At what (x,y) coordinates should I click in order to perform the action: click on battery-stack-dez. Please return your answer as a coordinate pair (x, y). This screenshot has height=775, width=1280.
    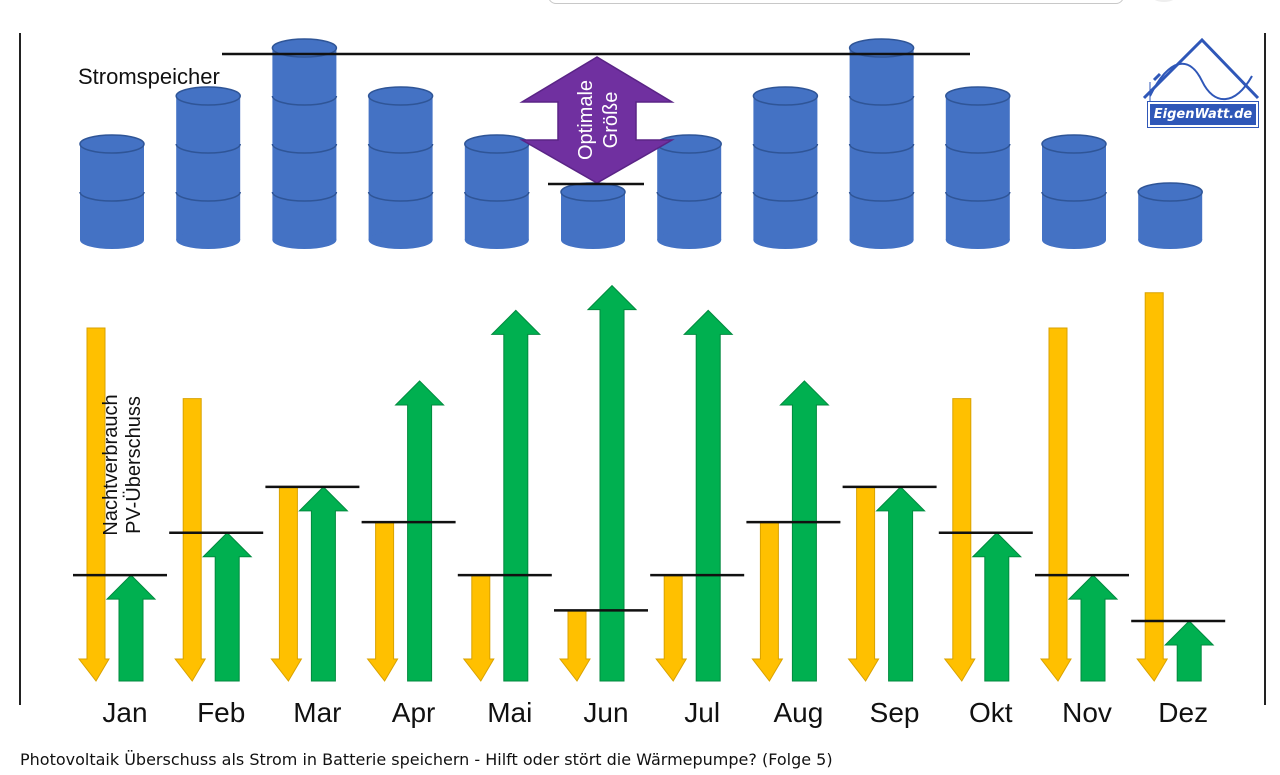
    Looking at the image, I should click on (1170, 215).